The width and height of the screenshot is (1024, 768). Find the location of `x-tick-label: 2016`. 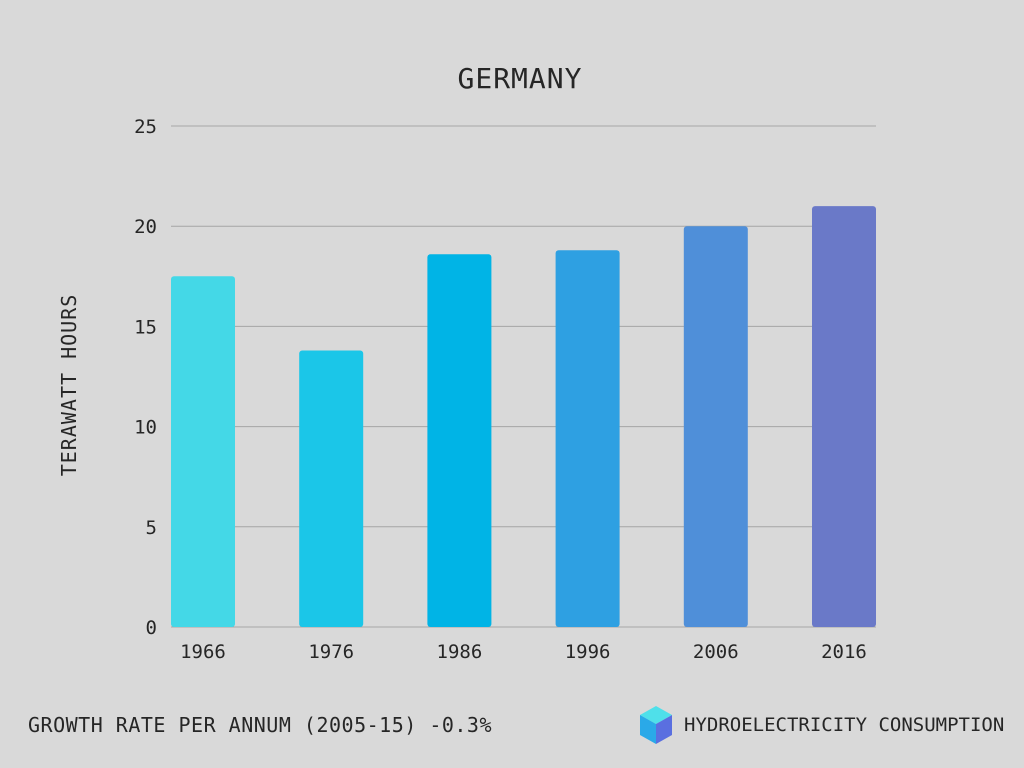

x-tick-label: 2016 is located at coordinates (844, 652).